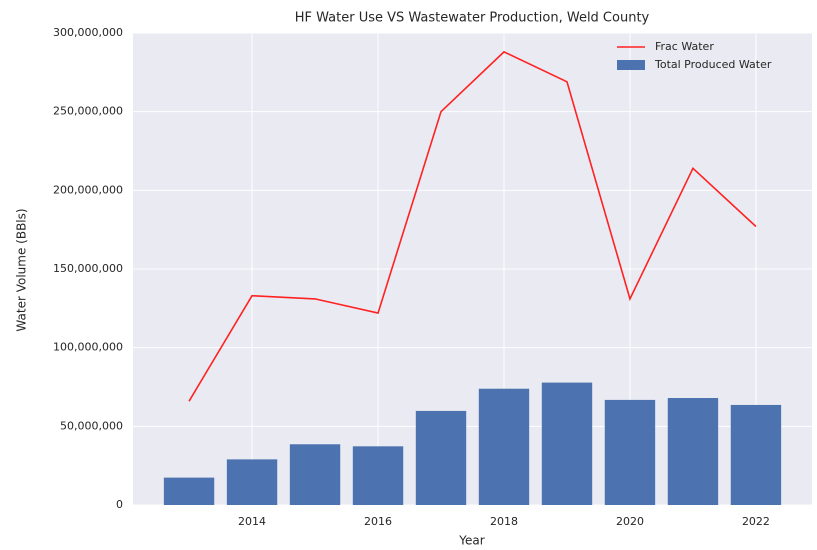 This screenshot has height=550, width=817. Describe the element at coordinates (504, 521) in the screenshot. I see `x-tick-label: 2018` at that location.